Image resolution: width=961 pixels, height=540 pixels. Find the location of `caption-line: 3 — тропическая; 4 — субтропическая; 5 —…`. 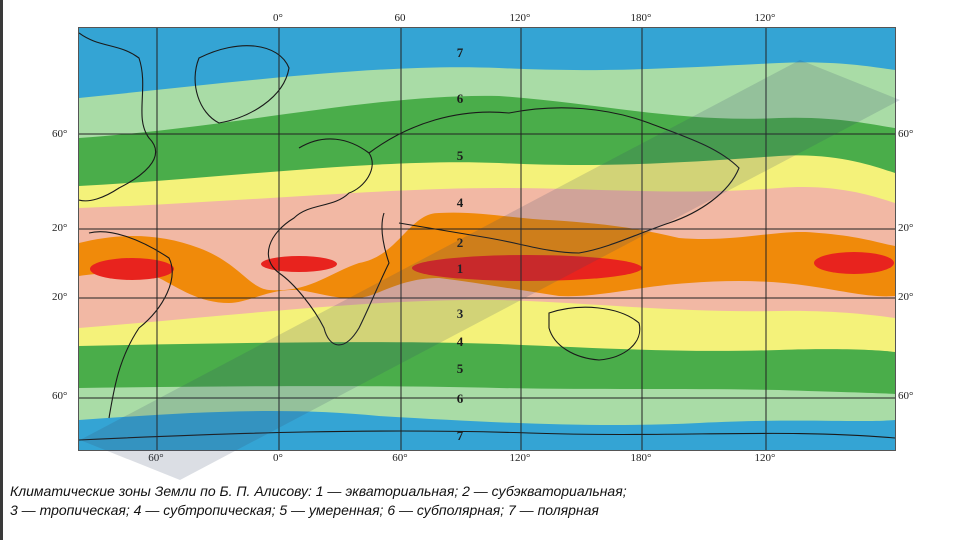

caption-line: 3 — тропическая; 4 — субтропическая; 5 —… is located at coordinates (304, 510).